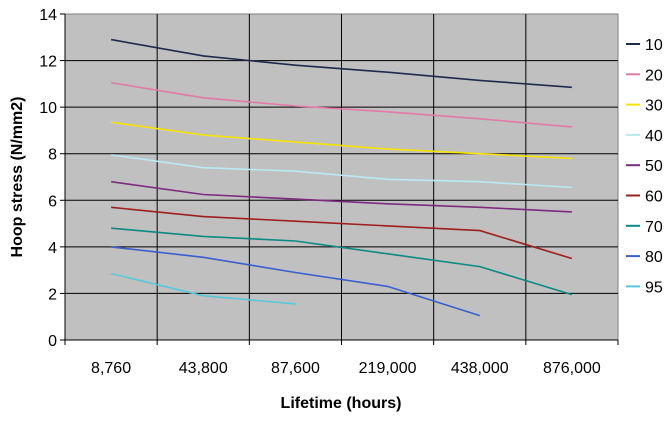 The width and height of the screenshot is (670, 424). Describe the element at coordinates (654, 227) in the screenshot. I see `legend-label: 70` at that location.